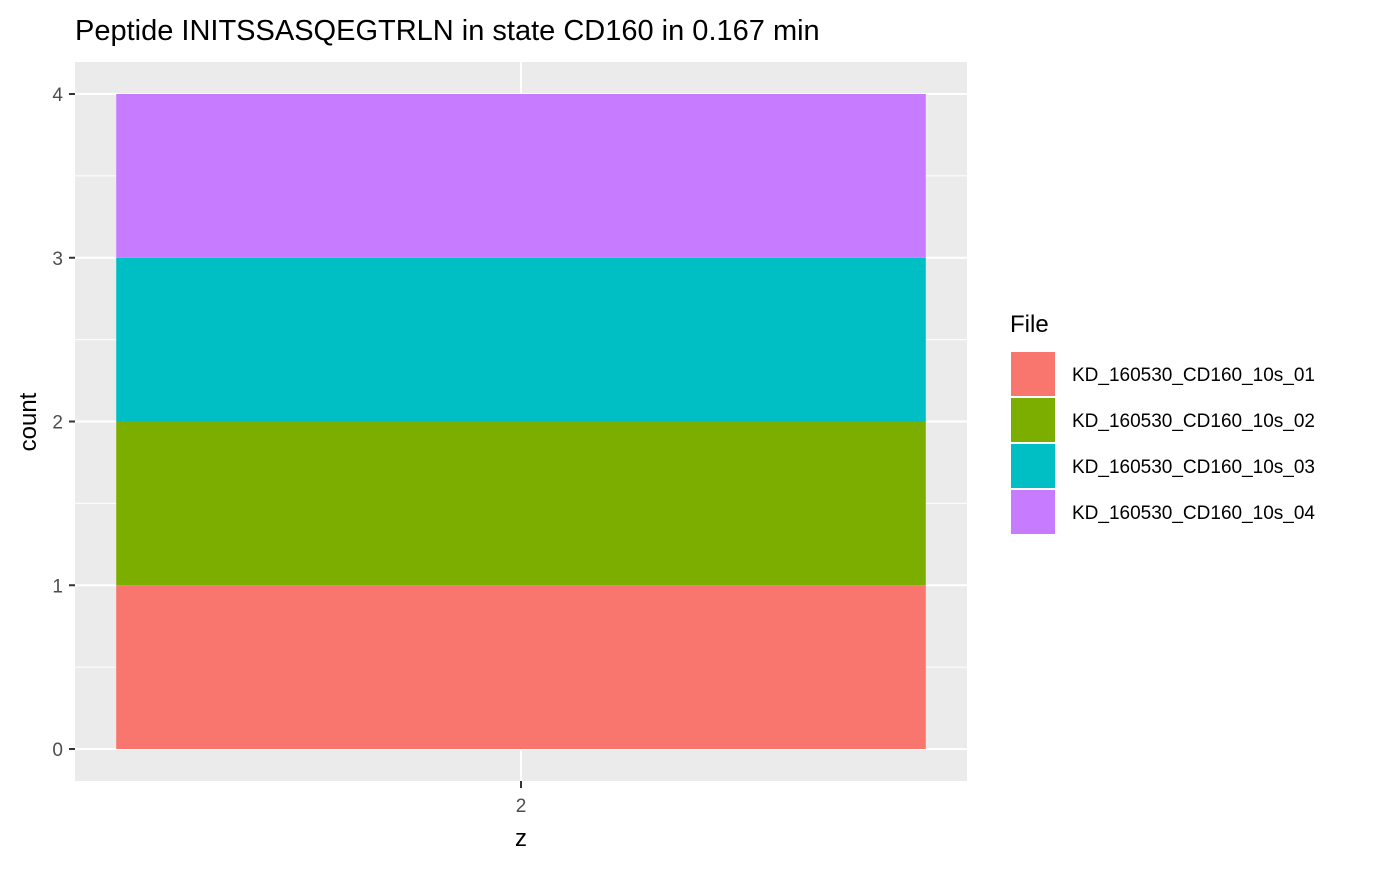 The width and height of the screenshot is (1400, 871). Describe the element at coordinates (28, 421) in the screenshot. I see `y-axis-title: count` at that location.